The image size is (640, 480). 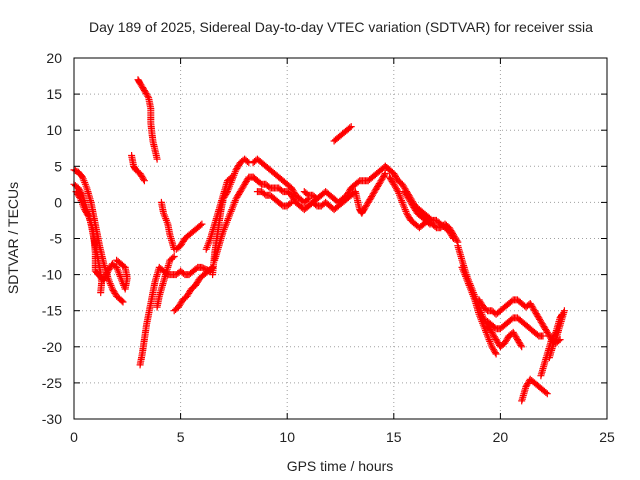 I want to click on y-tick-label: 20, so click(x=54, y=58).